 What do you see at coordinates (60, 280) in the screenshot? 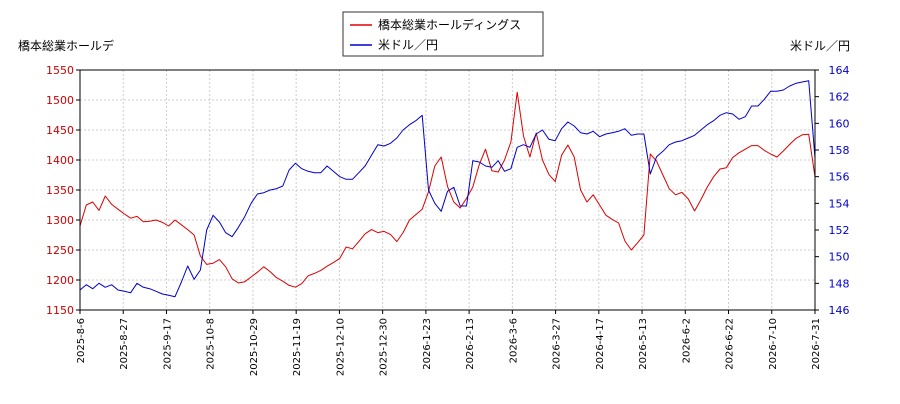
I see `left-tick-label: 1200` at bounding box center [60, 280].